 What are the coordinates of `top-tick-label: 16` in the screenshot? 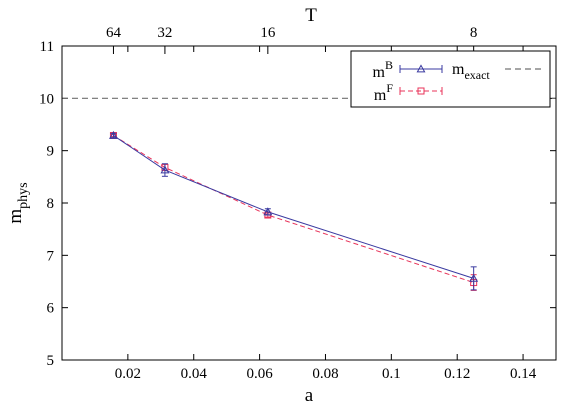 It's located at (268, 33).